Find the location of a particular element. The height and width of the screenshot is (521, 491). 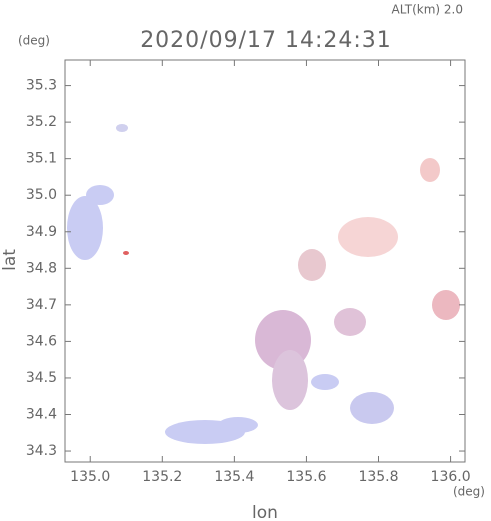

y-tick-label: 35.3 is located at coordinates (41, 86).